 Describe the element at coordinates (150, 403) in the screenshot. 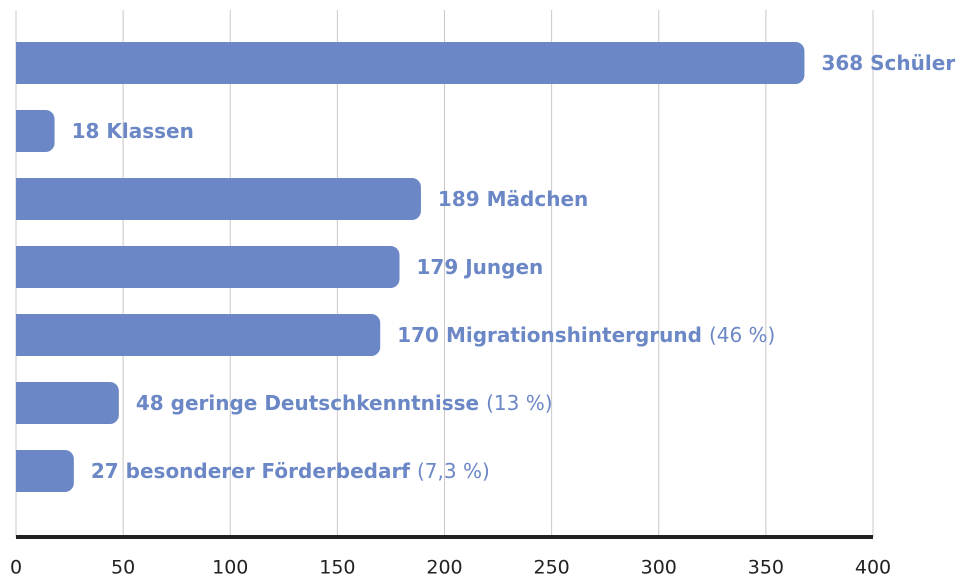

I see `value-label: 48` at that location.